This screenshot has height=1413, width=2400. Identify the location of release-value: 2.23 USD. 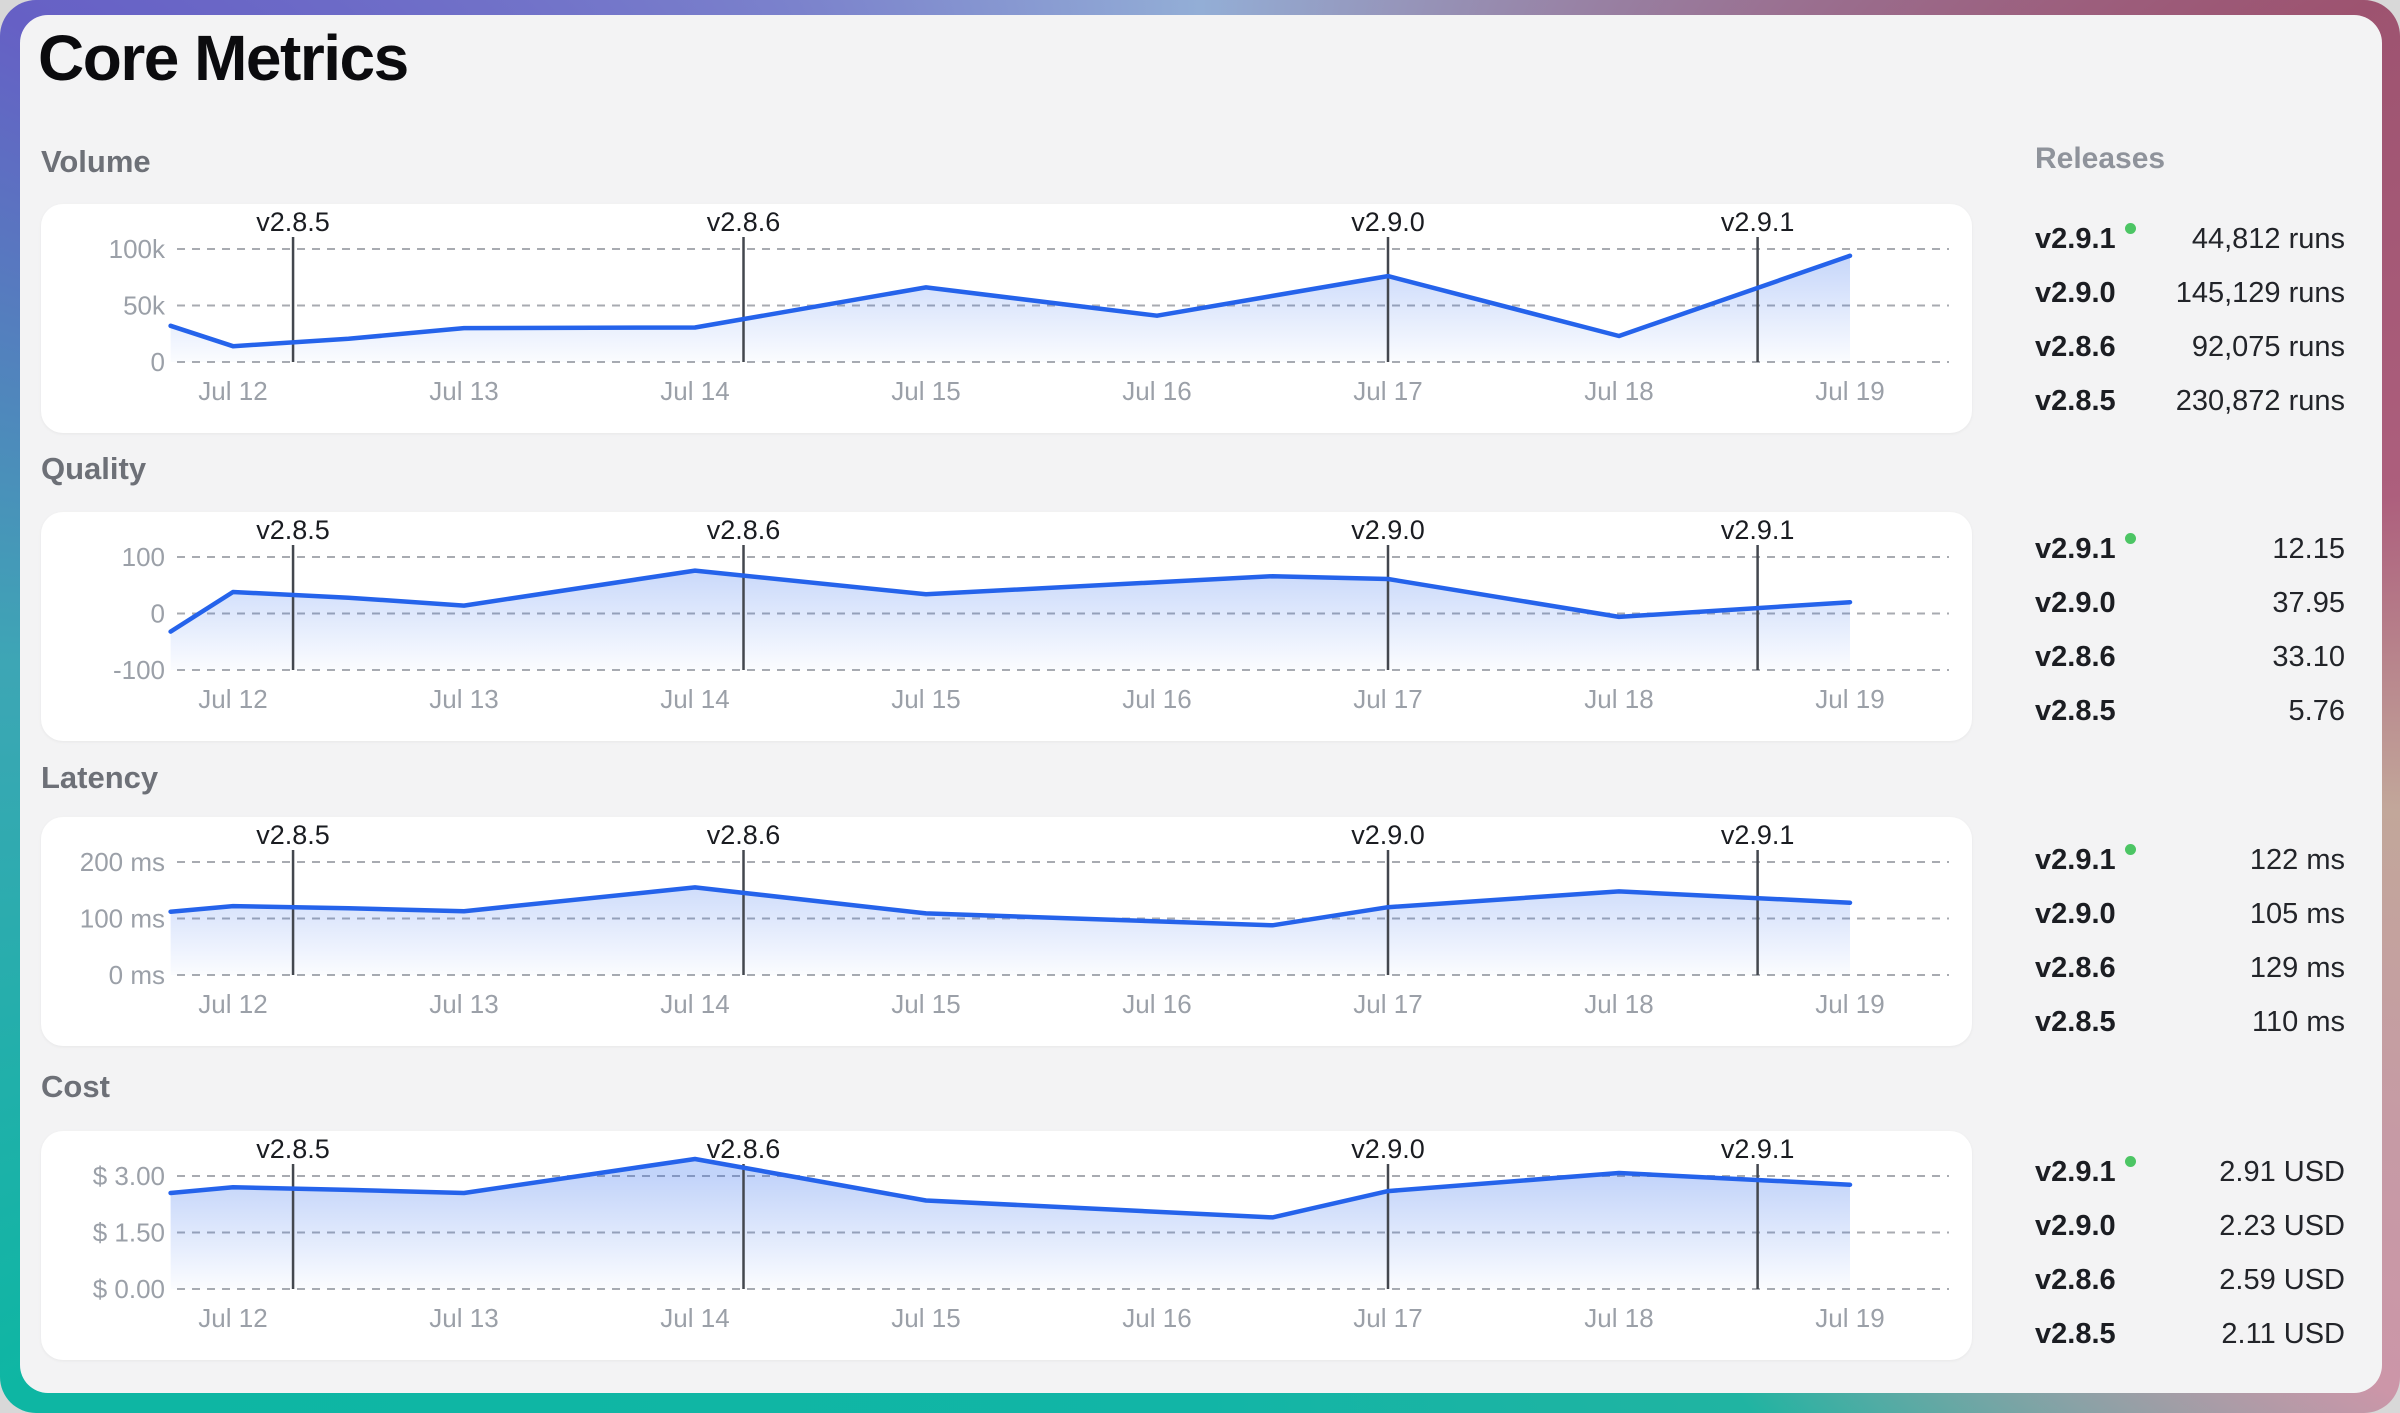
(2282, 1225).